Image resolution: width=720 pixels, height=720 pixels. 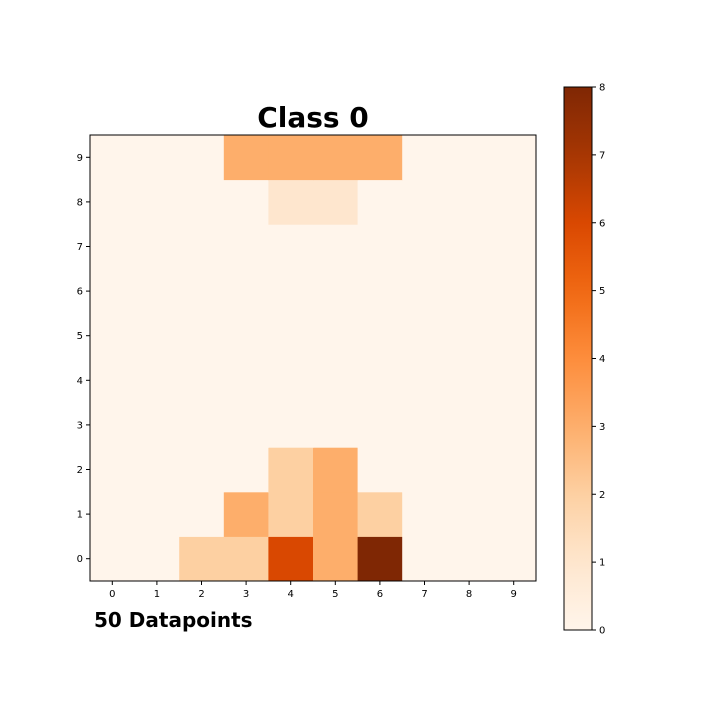 What do you see at coordinates (80, 425) in the screenshot?
I see `y-tick-label: 3` at bounding box center [80, 425].